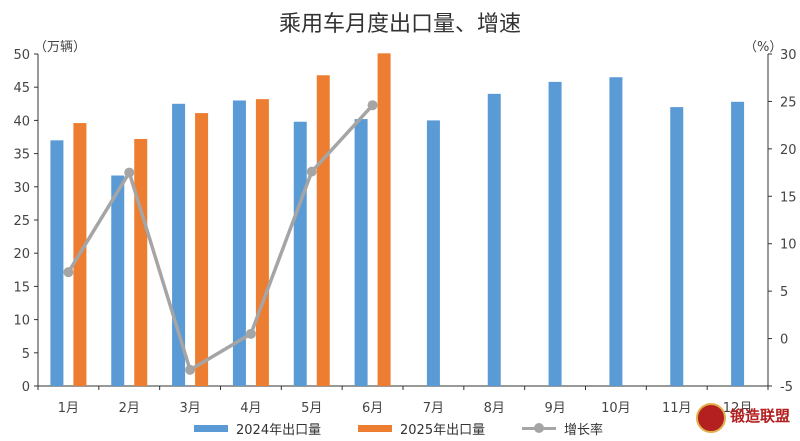  I want to click on logo-seal-icon, so click(711, 418).